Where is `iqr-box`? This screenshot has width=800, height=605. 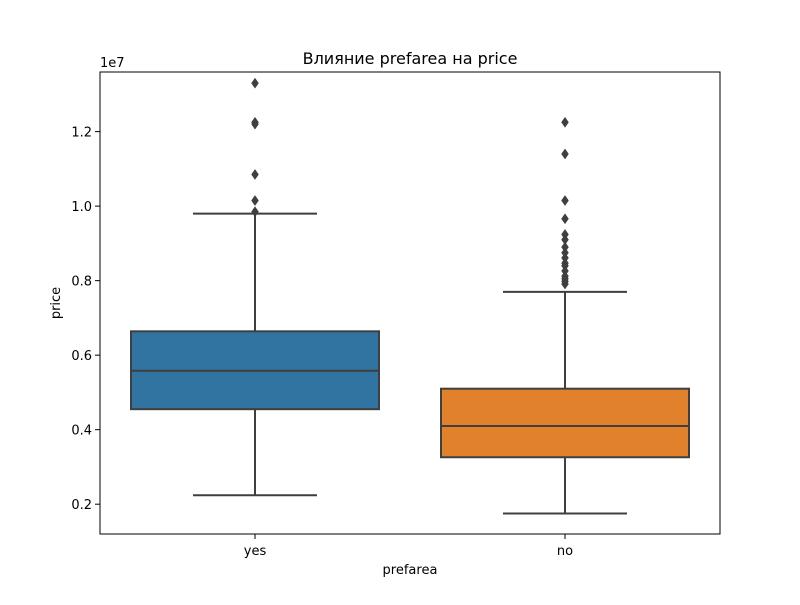
iqr-box is located at coordinates (565, 423).